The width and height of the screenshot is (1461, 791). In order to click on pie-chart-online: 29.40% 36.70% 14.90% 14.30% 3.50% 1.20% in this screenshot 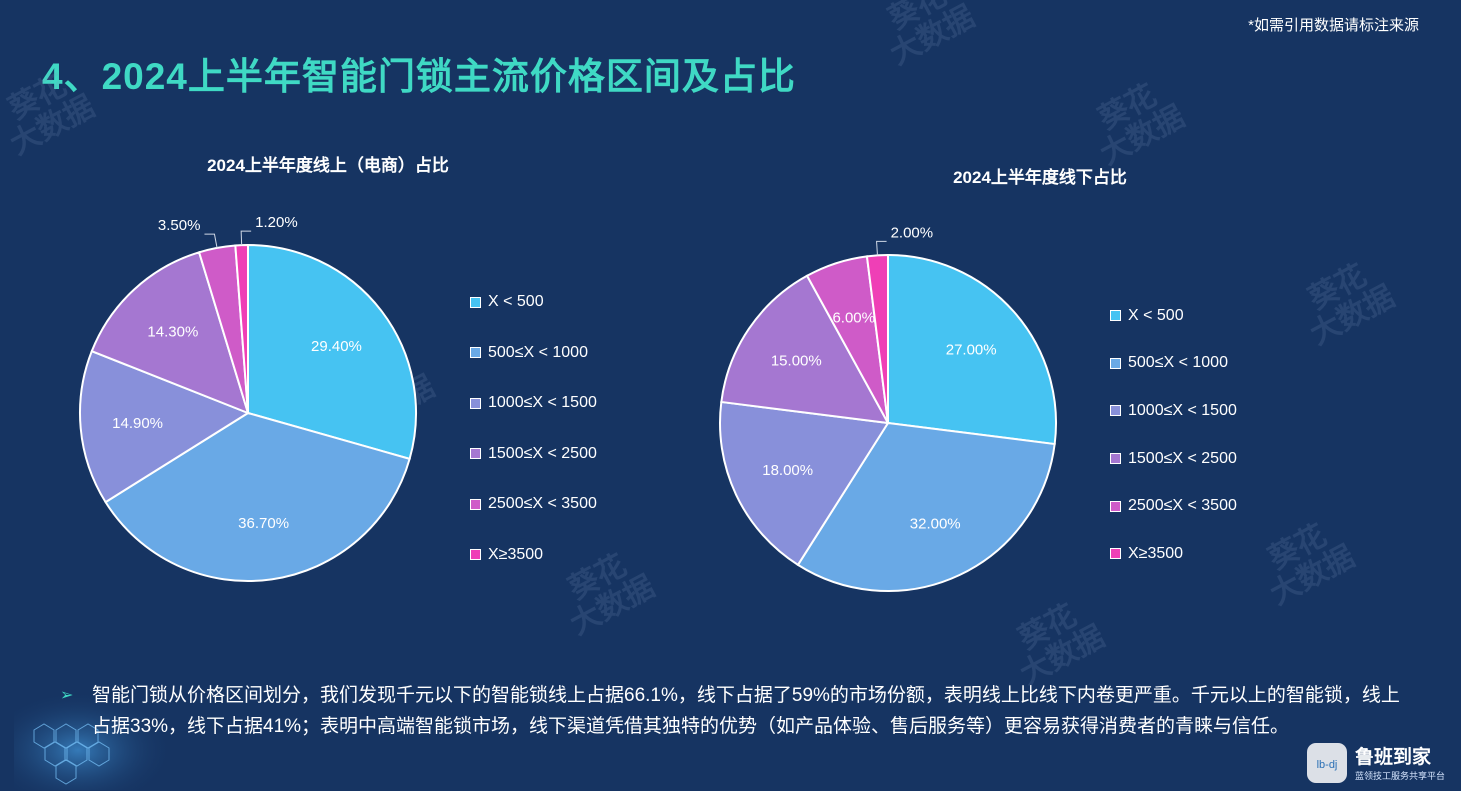, I will do `click(248, 398)`.